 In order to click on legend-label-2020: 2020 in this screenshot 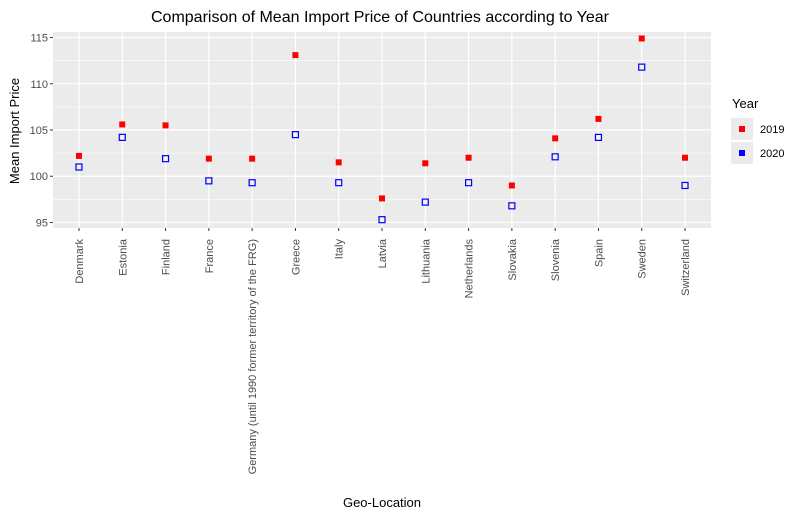, I will do `click(772, 154)`.